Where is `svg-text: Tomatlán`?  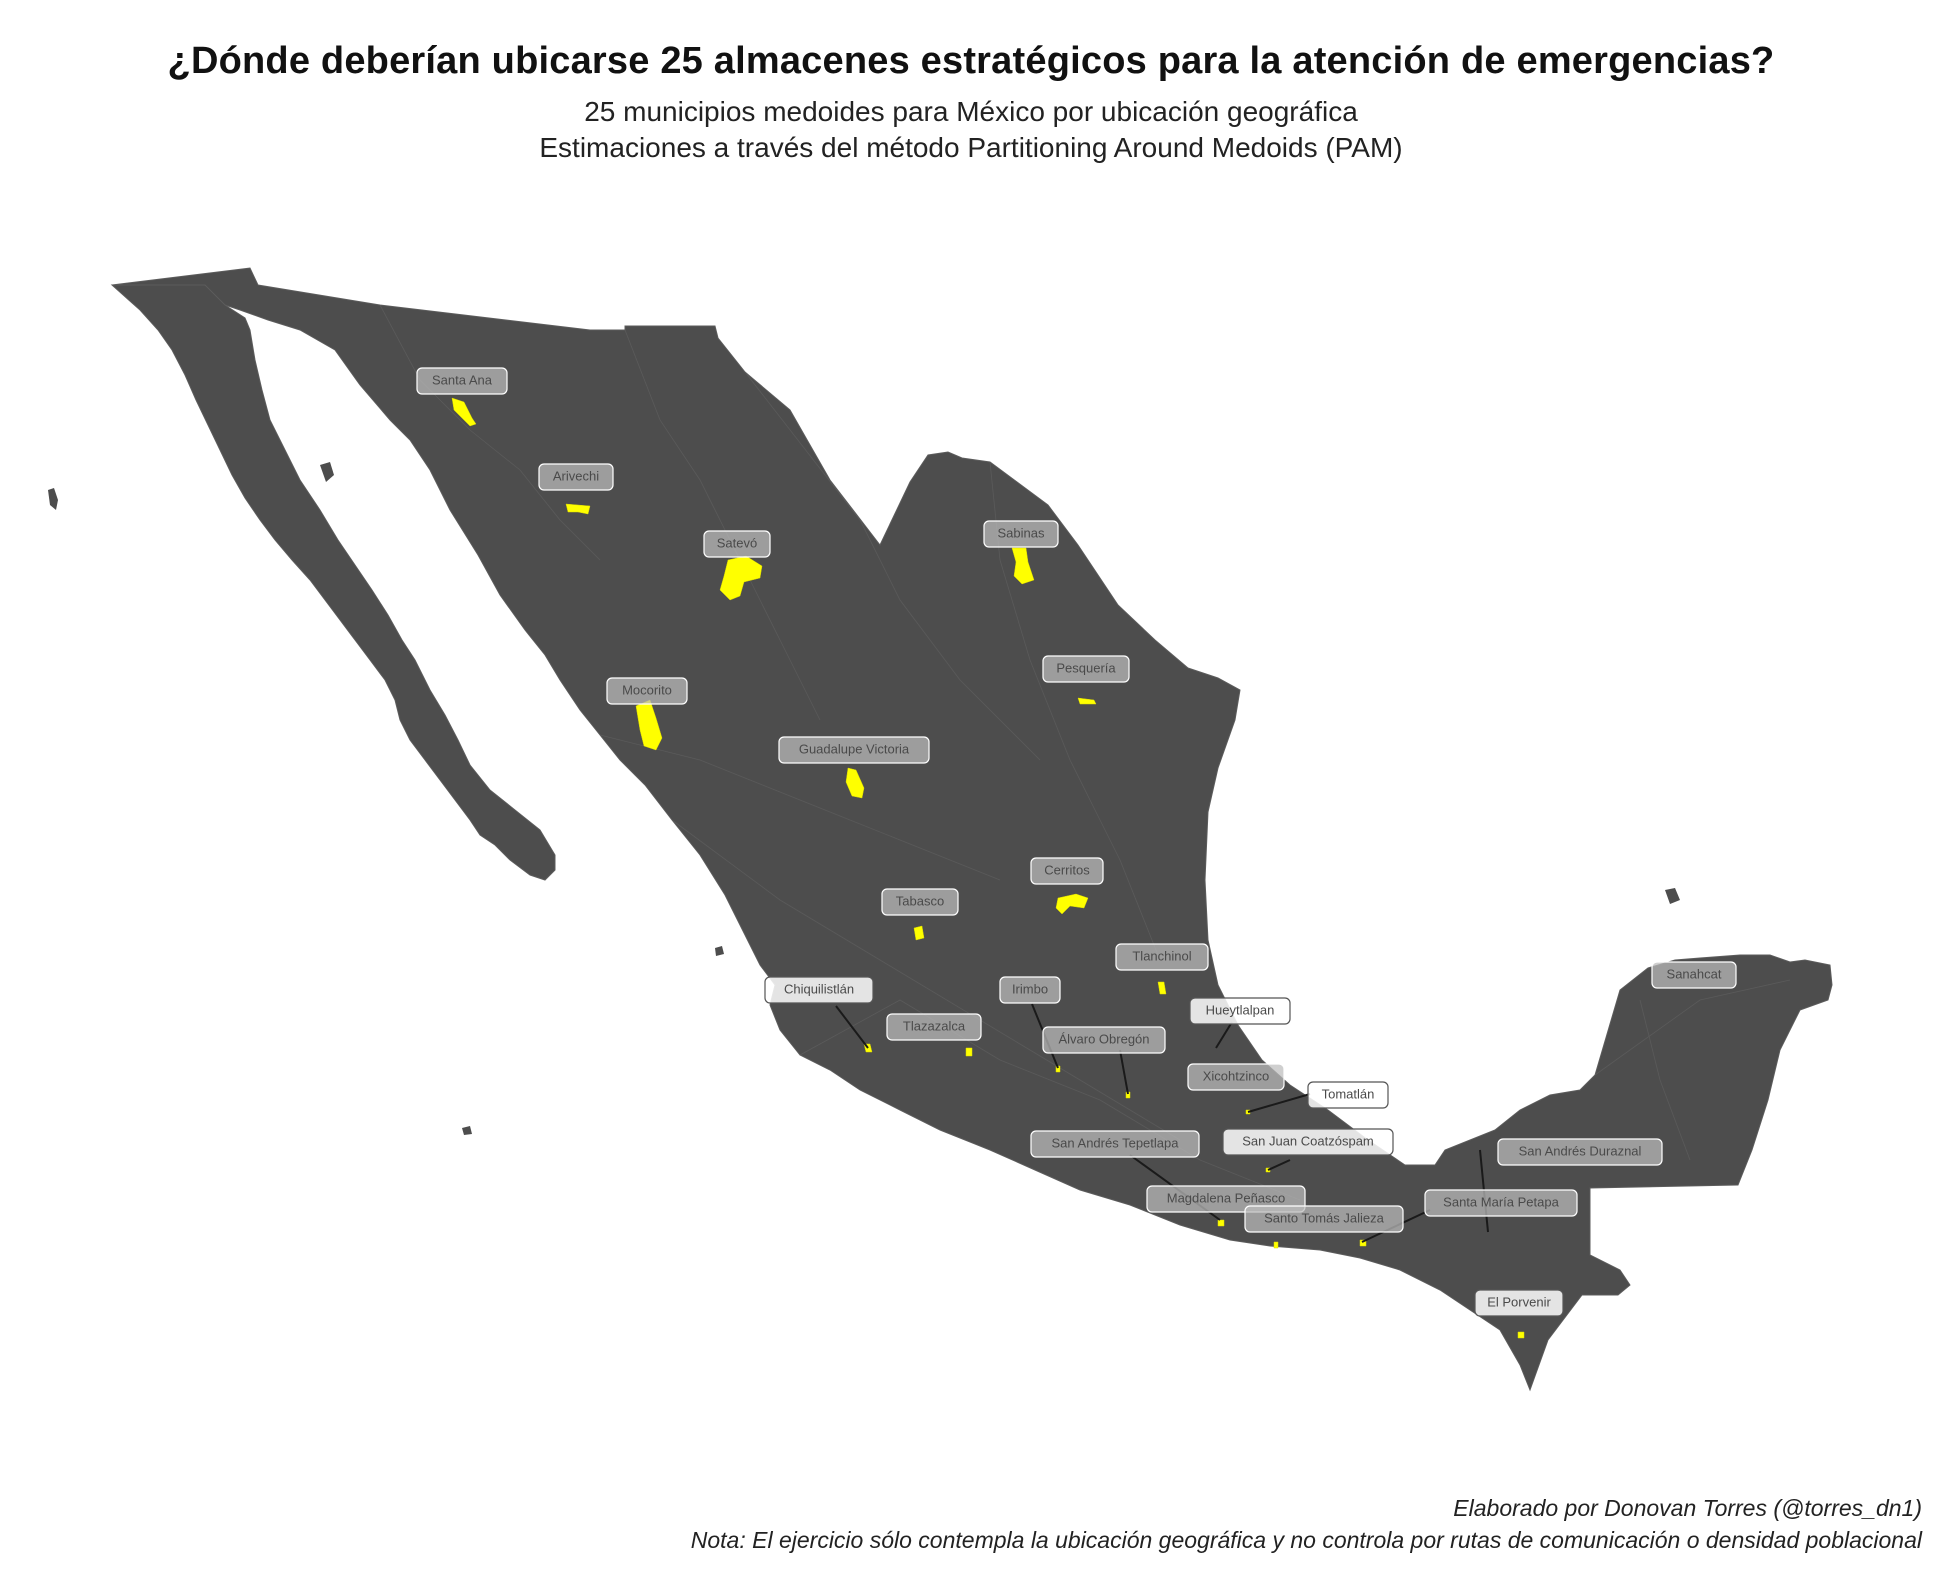 svg-text: Tomatlán is located at coordinates (1348, 1093).